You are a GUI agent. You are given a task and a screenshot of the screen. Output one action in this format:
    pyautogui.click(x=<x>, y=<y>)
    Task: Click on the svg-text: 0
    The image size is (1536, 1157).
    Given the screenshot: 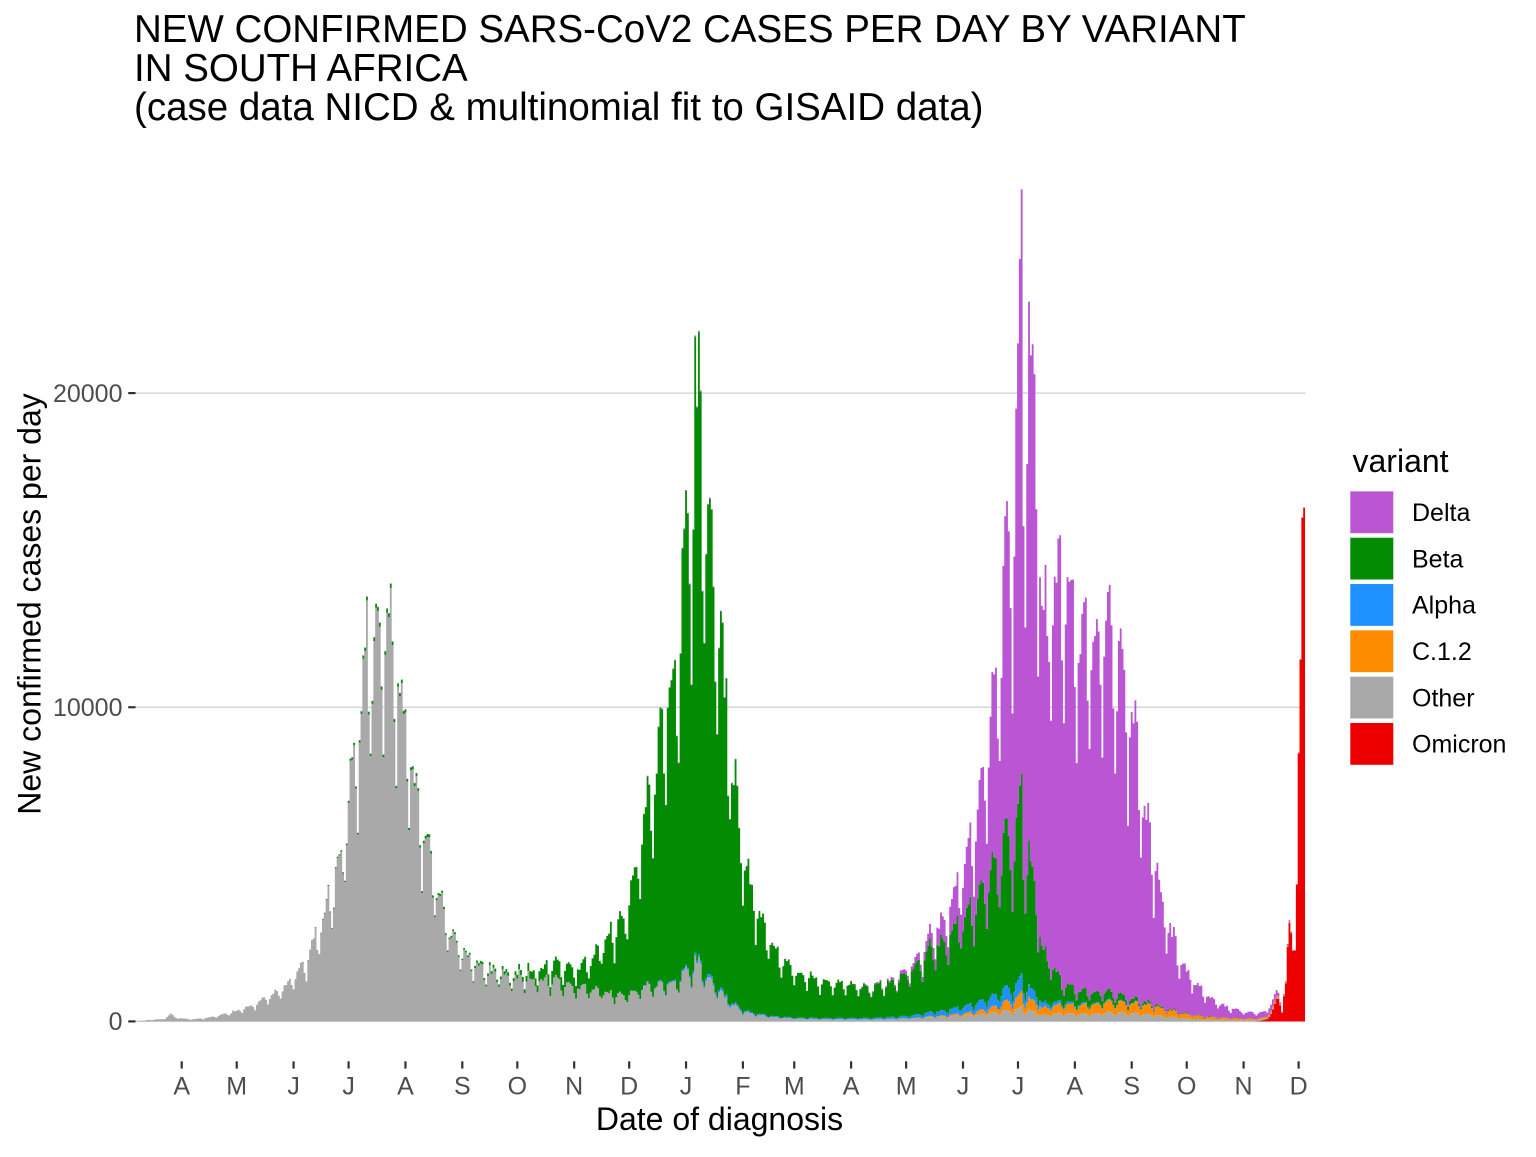 What is the action you would take?
    pyautogui.click(x=116, y=1022)
    